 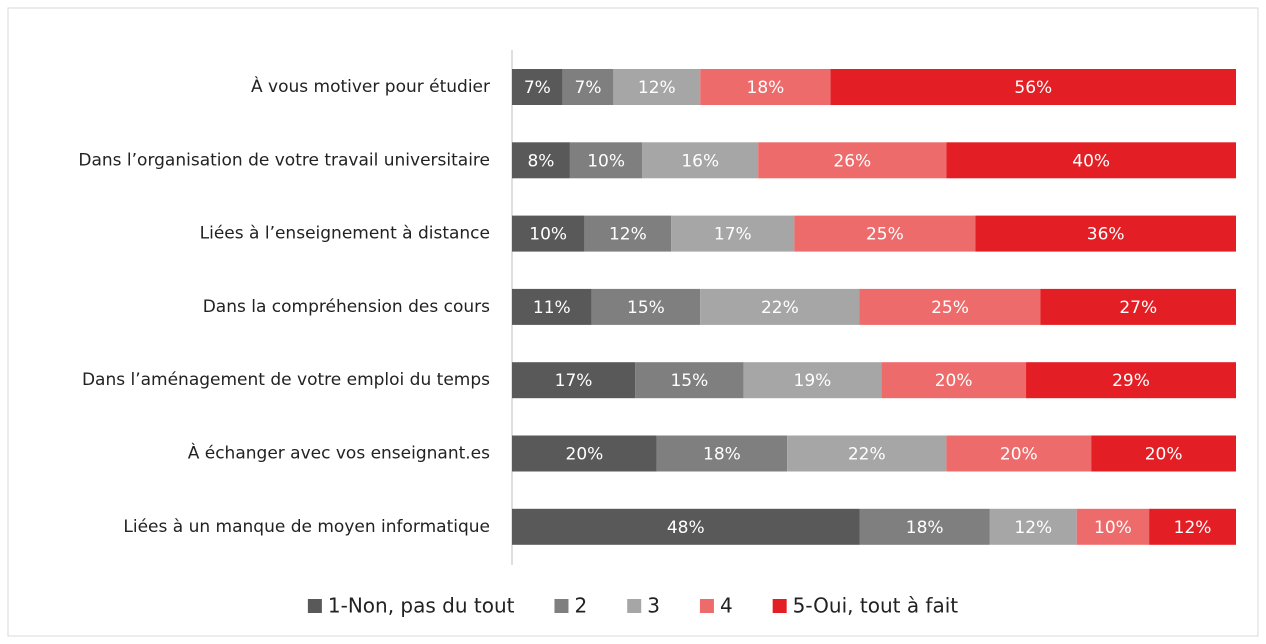 What do you see at coordinates (726, 606) in the screenshot?
I see `legend-label: 4` at bounding box center [726, 606].